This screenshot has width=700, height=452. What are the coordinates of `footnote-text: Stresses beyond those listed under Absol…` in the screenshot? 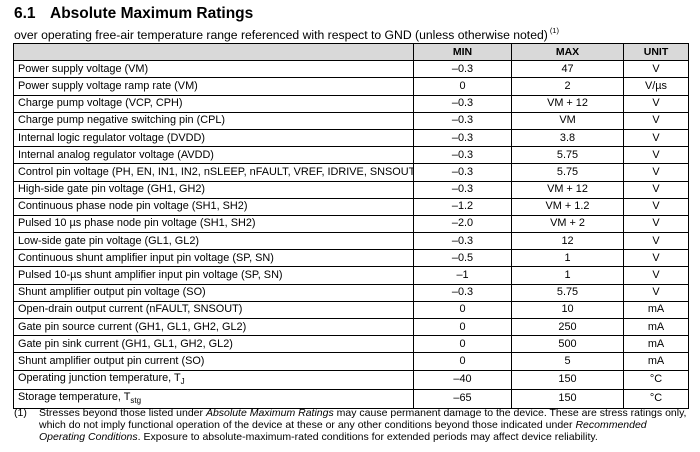 It's located at (366, 425).